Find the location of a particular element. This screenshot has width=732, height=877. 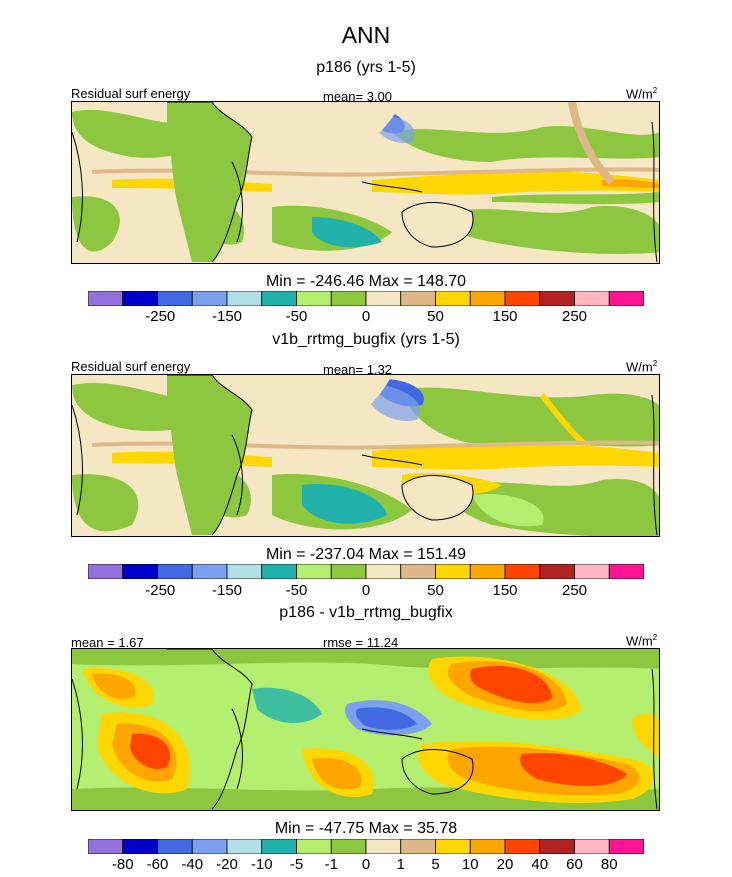

cbar-3-tick-label: 0 is located at coordinates (366, 864).